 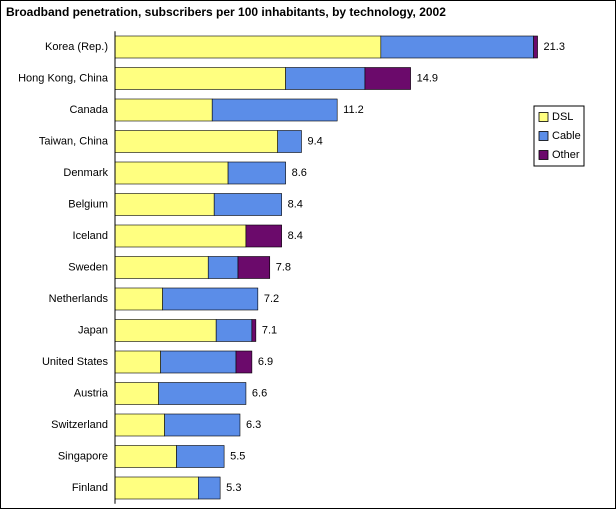 What do you see at coordinates (233, 488) in the screenshot?
I see `total-label: 5.3` at bounding box center [233, 488].